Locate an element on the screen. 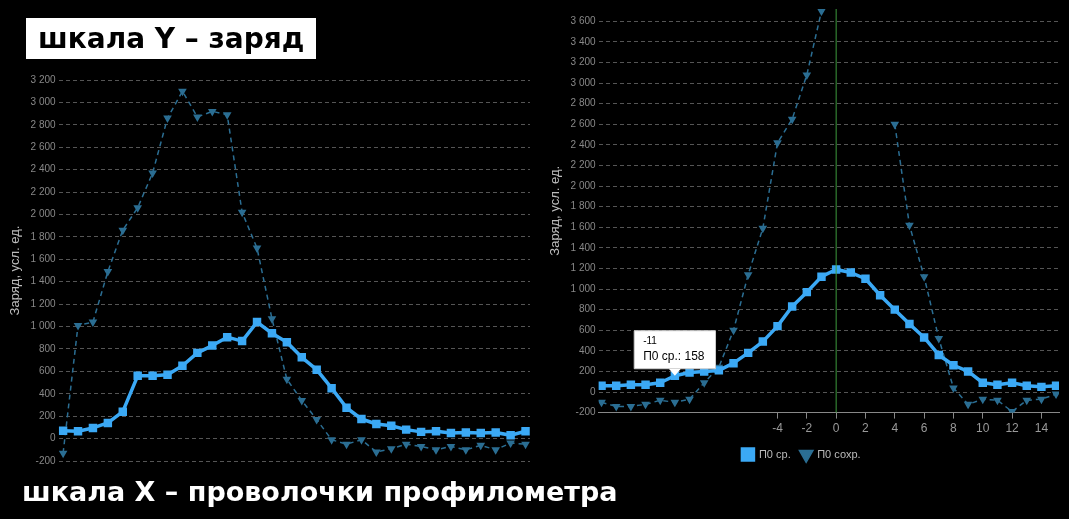  x-tick-label: 2 is located at coordinates (866, 428).